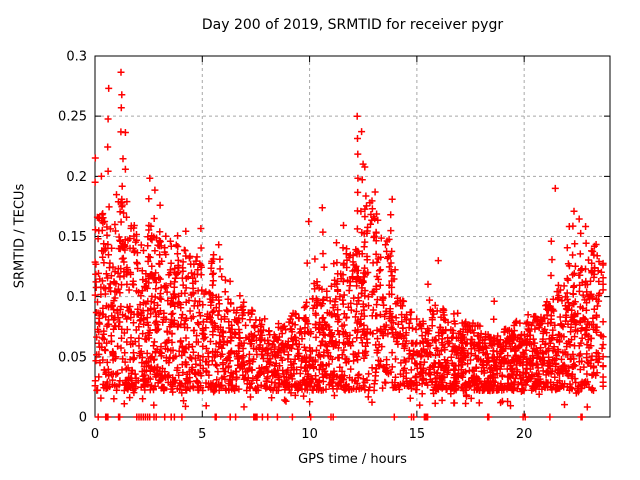 The width and height of the screenshot is (640, 480). Describe the element at coordinates (524, 434) in the screenshot. I see `x-tick-label: 20` at that location.